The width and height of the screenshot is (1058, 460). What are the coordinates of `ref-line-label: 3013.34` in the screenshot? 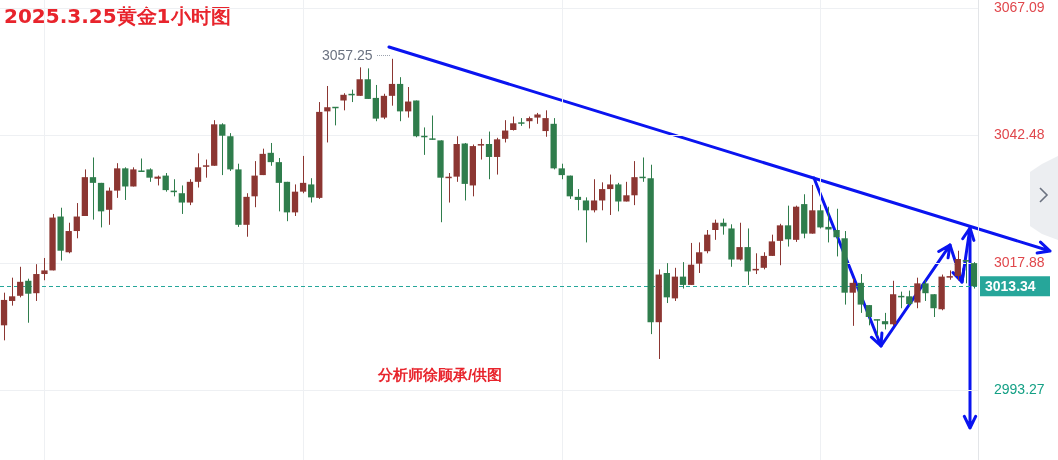 It's located at (1010, 286).